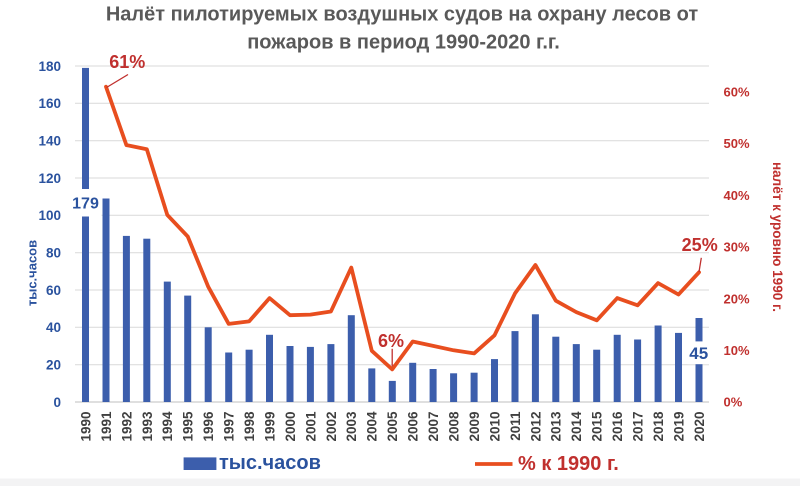 This screenshot has width=800, height=491. Describe the element at coordinates (403, 43) in the screenshot. I see `svg-text:пожаров в период 1990-2020 г.г: пожаров в период 1990-2020 г.г.` at that location.